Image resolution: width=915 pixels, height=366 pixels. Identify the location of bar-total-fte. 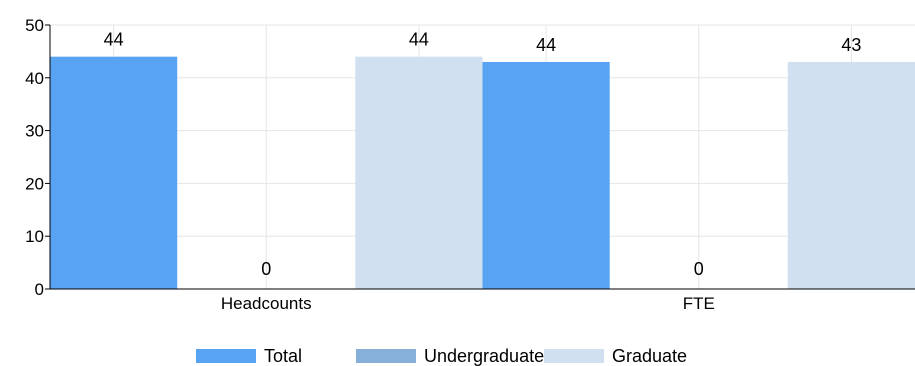
(546, 175).